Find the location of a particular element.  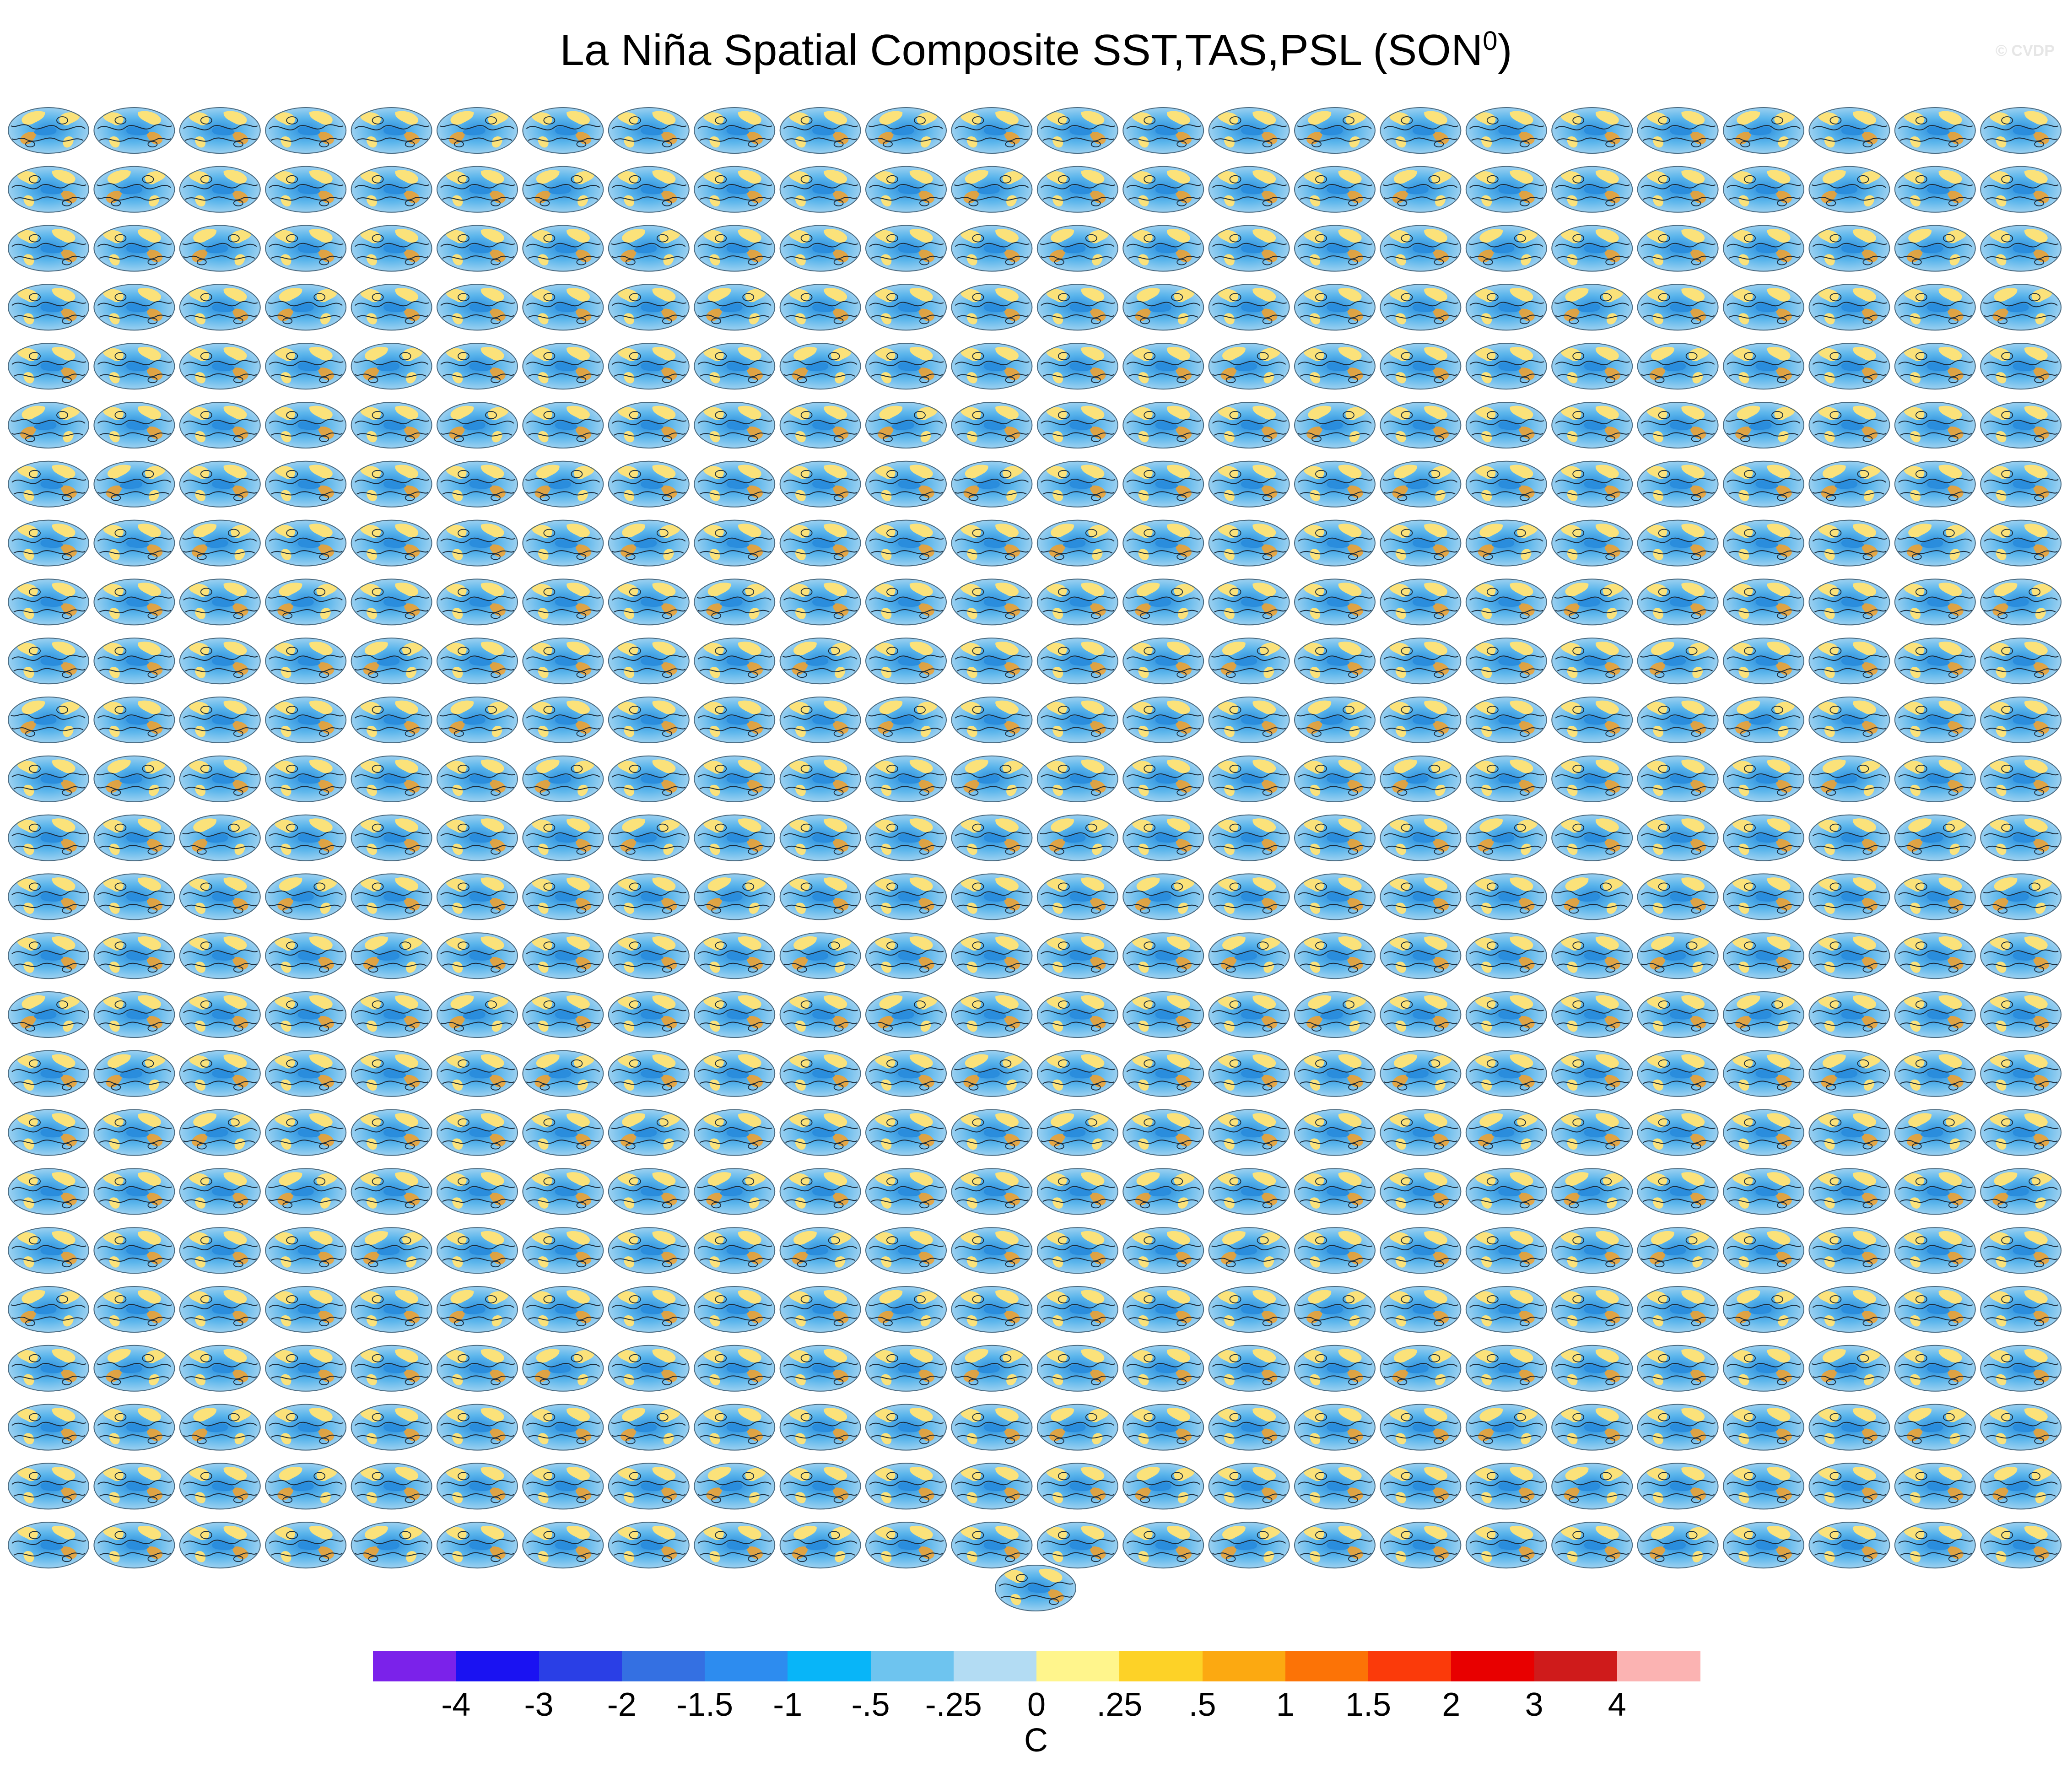

colorbar-tick-label: 4 is located at coordinates (1617, 1704).